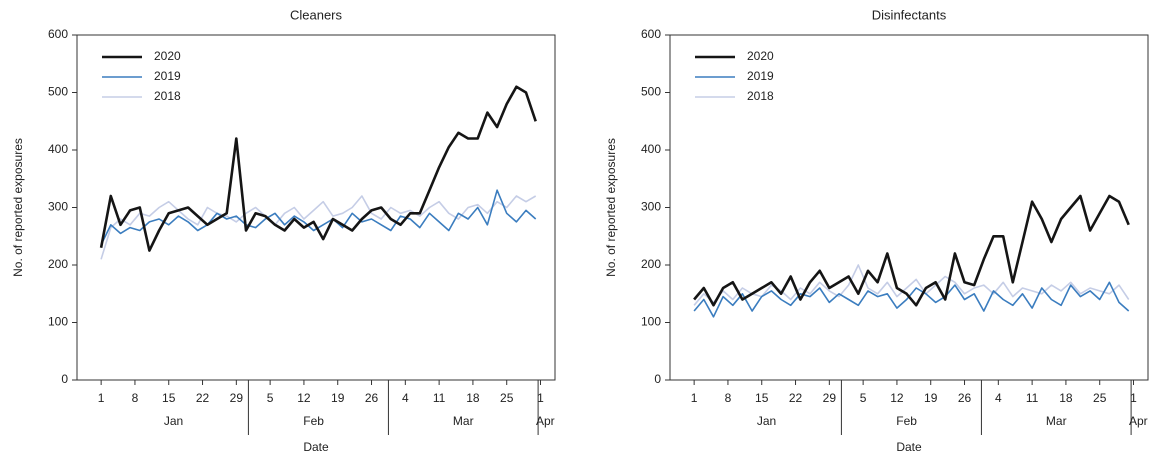 The image size is (1156, 457). I want to click on chart-title: Cleaners, so click(316, 14).